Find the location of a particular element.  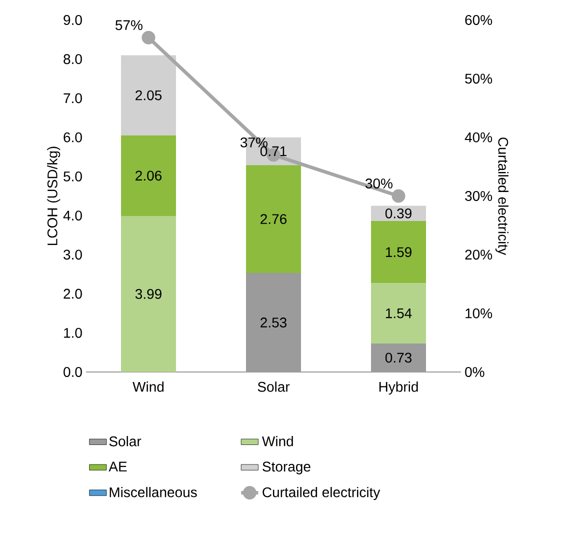

data-label: 0.71 is located at coordinates (273, 151).